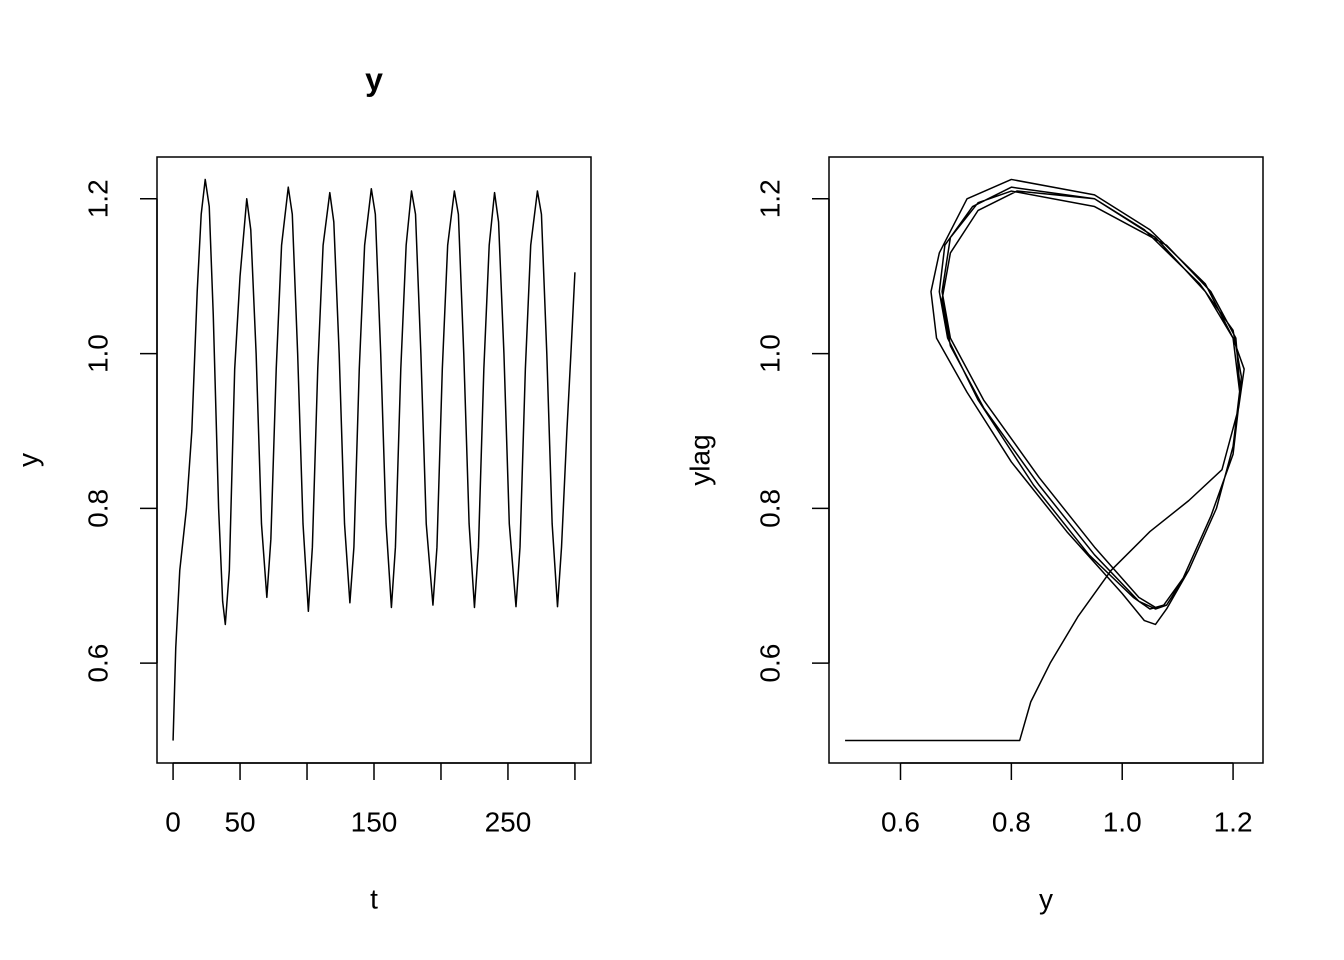 The width and height of the screenshot is (1344, 960). Describe the element at coordinates (27, 460) in the screenshot. I see `y-axis-label: y` at that location.